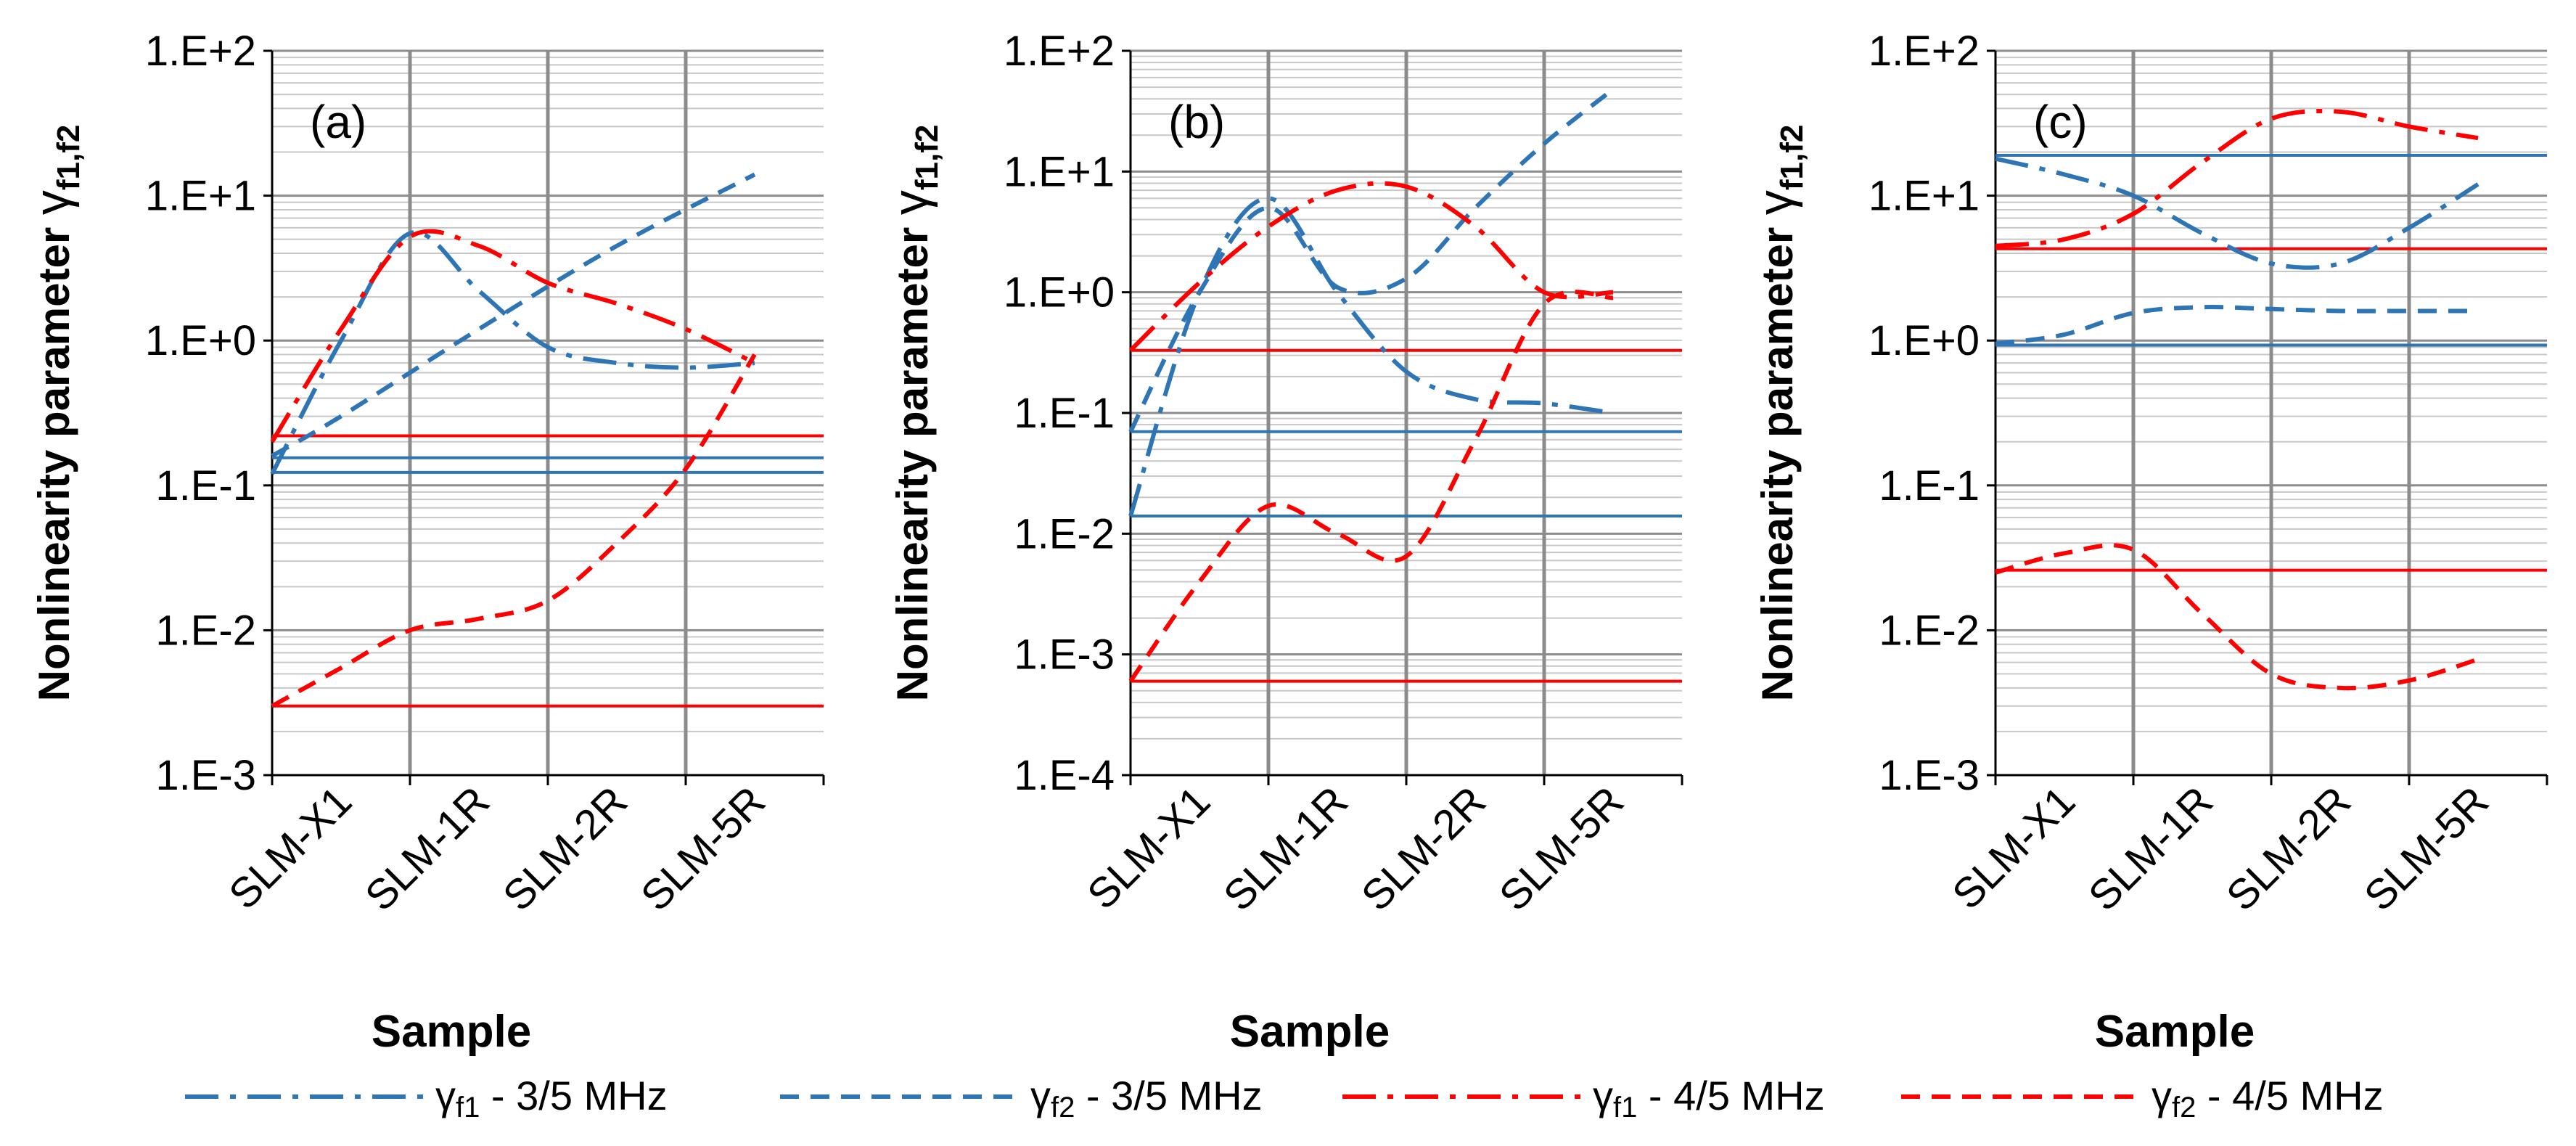  I want to click on legend-entry: γf2 - 4/5 MHz, so click(2268, 1098).